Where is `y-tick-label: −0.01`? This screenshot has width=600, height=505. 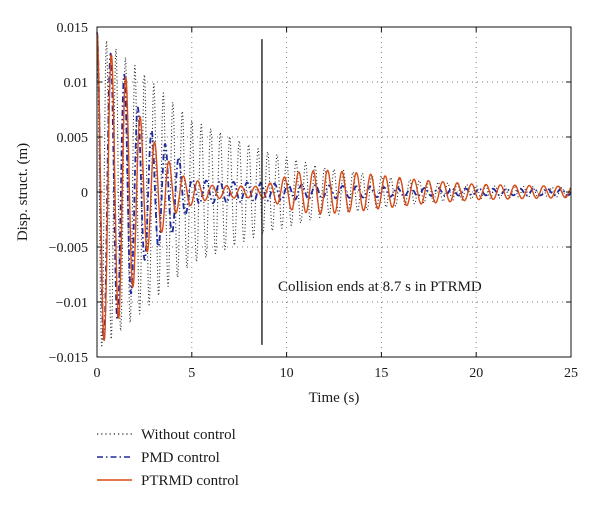
y-tick-label: −0.01 is located at coordinates (72, 303).